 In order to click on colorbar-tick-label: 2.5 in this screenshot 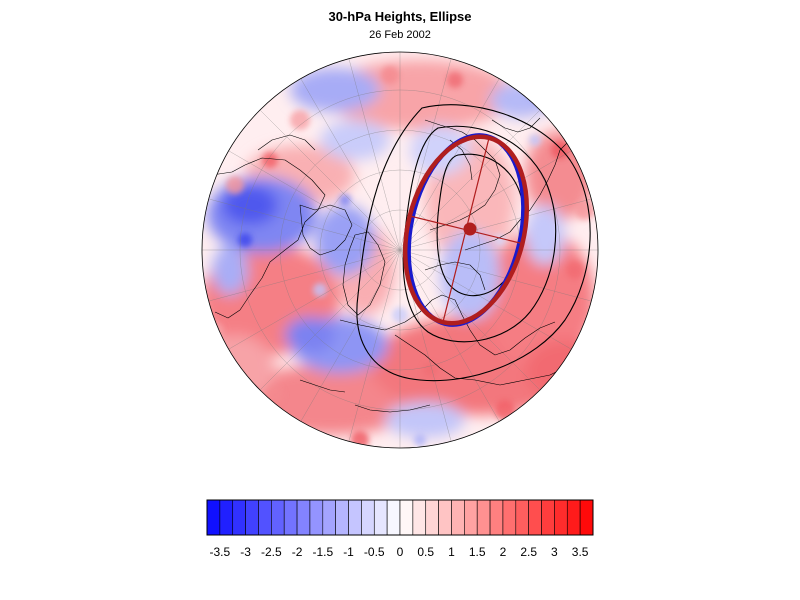, I will do `click(528, 552)`.